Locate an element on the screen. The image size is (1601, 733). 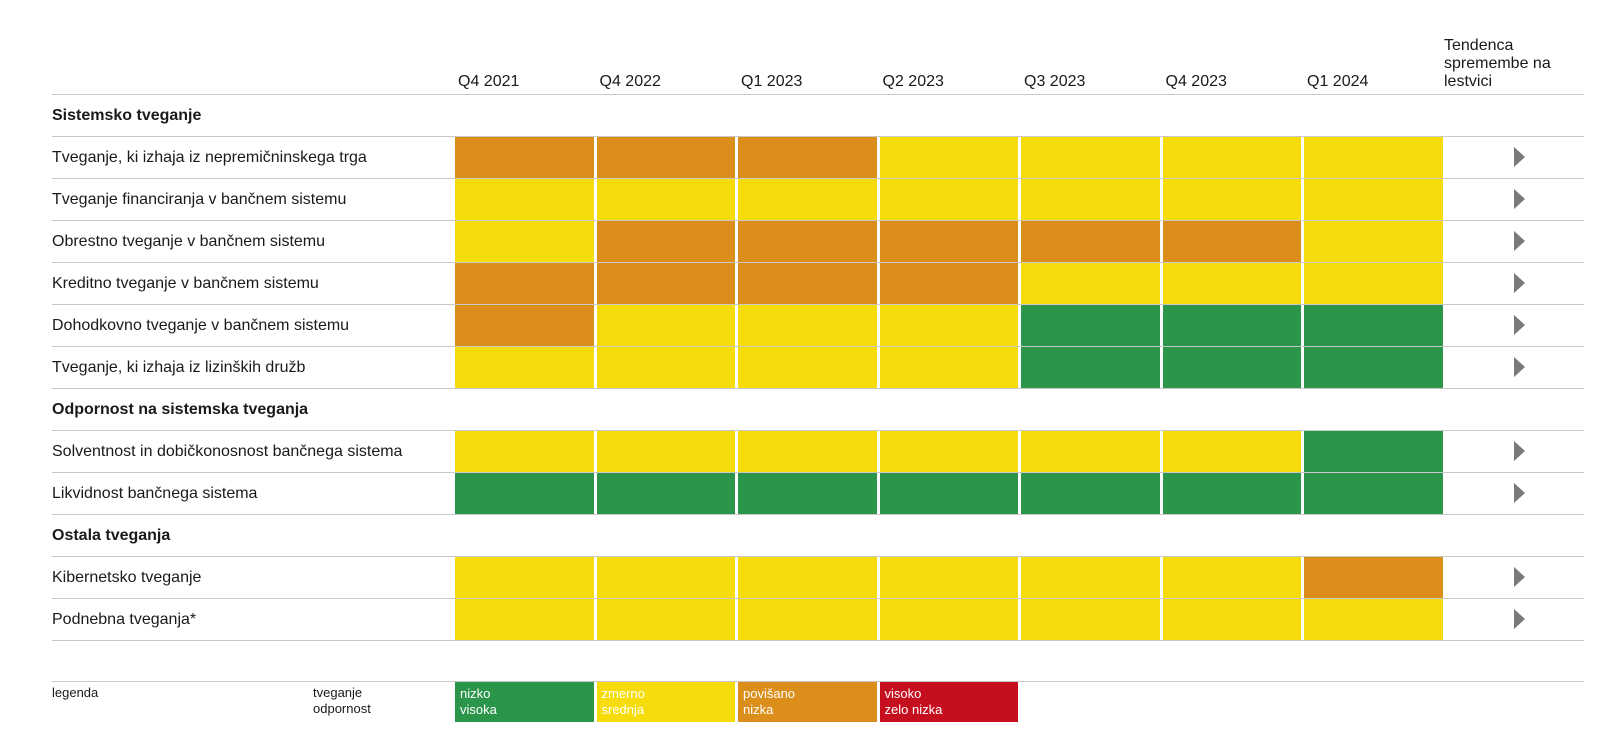
column-header: Q1 2023 is located at coordinates (772, 81).